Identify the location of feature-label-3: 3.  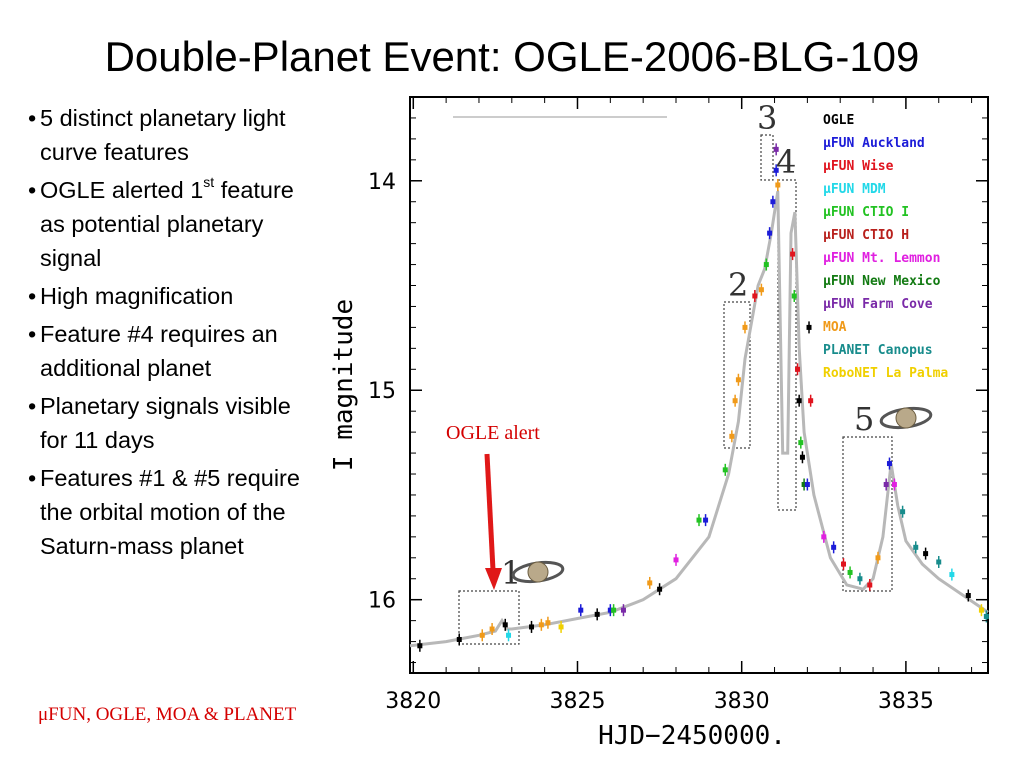
(767, 118).